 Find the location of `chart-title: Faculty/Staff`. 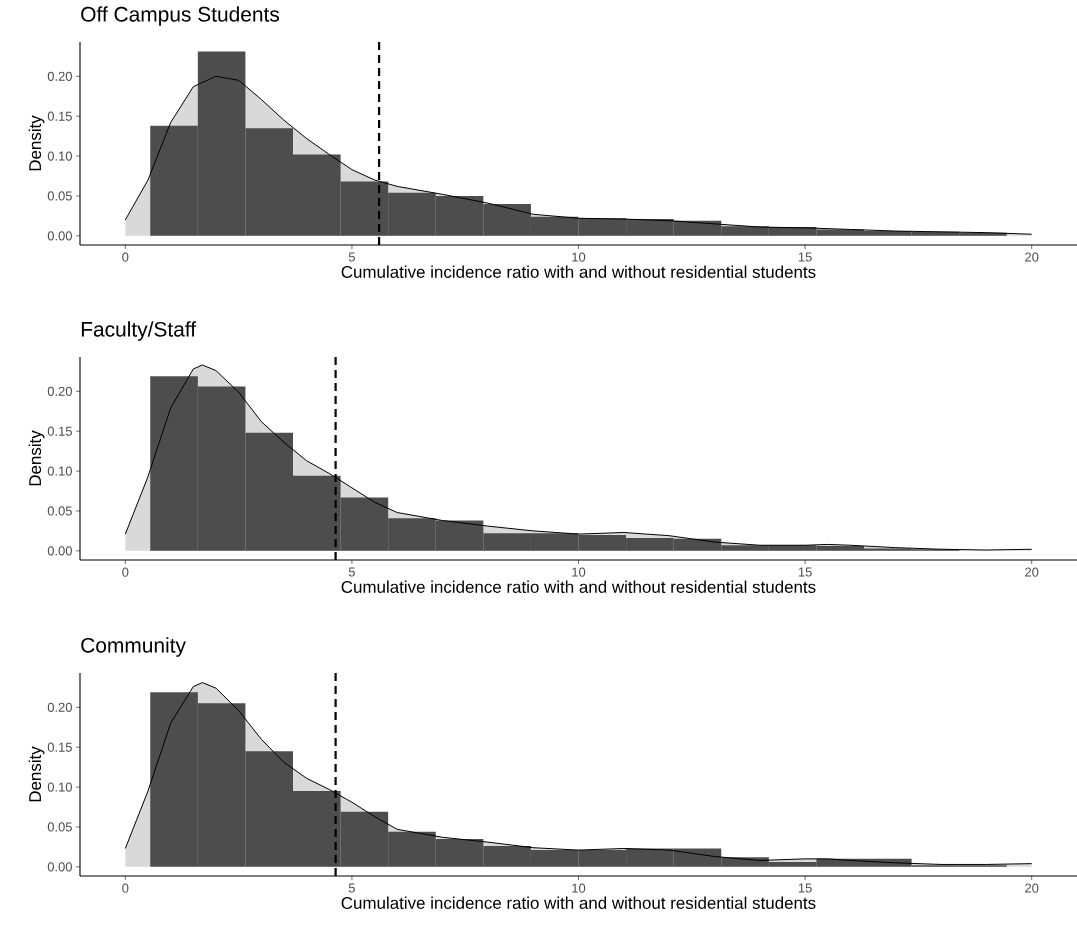

chart-title: Faculty/Staff is located at coordinates (139, 331).